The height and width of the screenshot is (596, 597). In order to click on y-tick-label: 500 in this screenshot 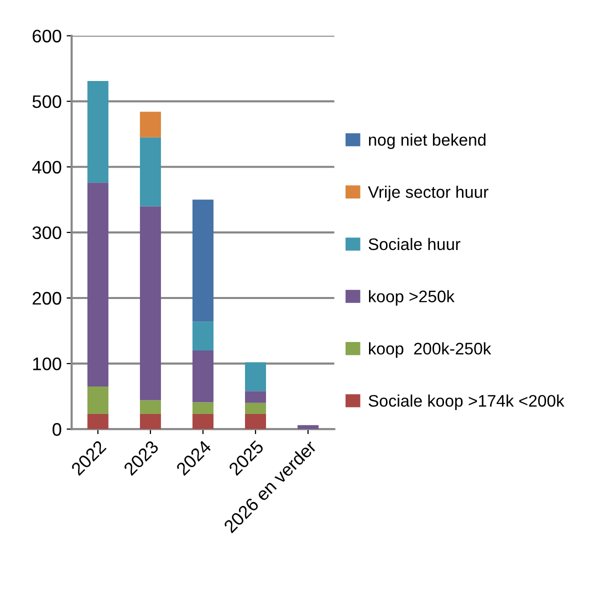, I will do `click(47, 101)`.